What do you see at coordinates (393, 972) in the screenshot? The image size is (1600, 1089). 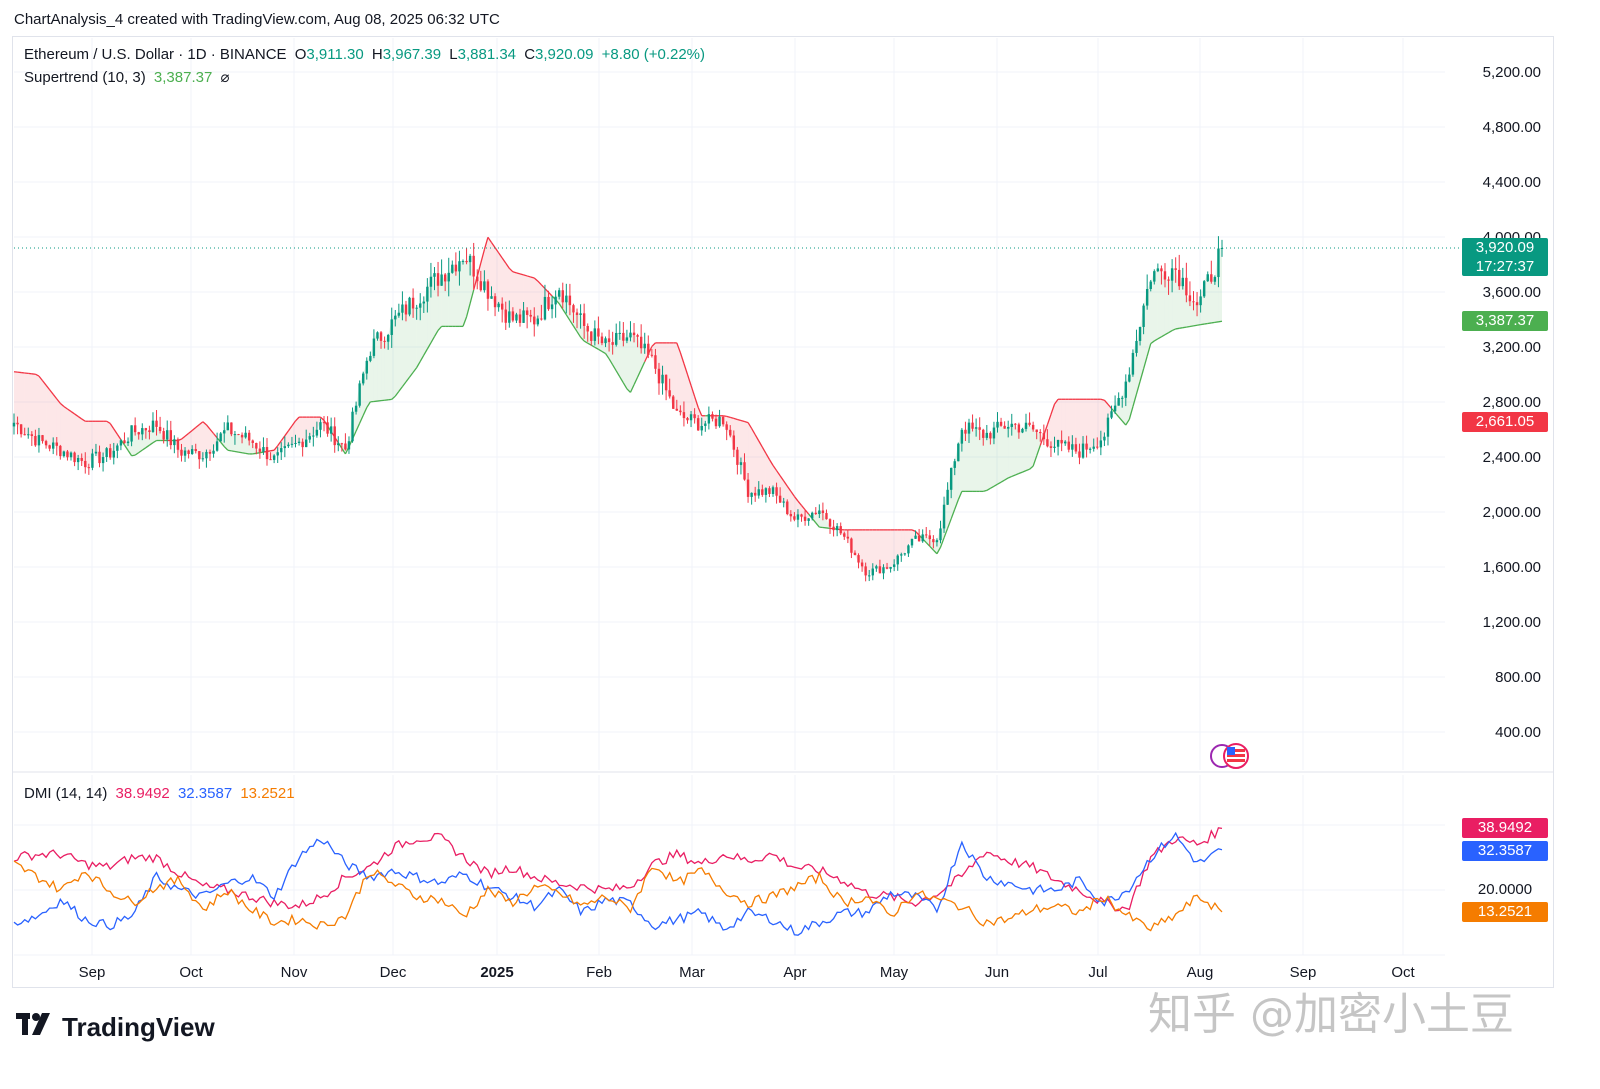 I see `x-tick-label: Dec` at bounding box center [393, 972].